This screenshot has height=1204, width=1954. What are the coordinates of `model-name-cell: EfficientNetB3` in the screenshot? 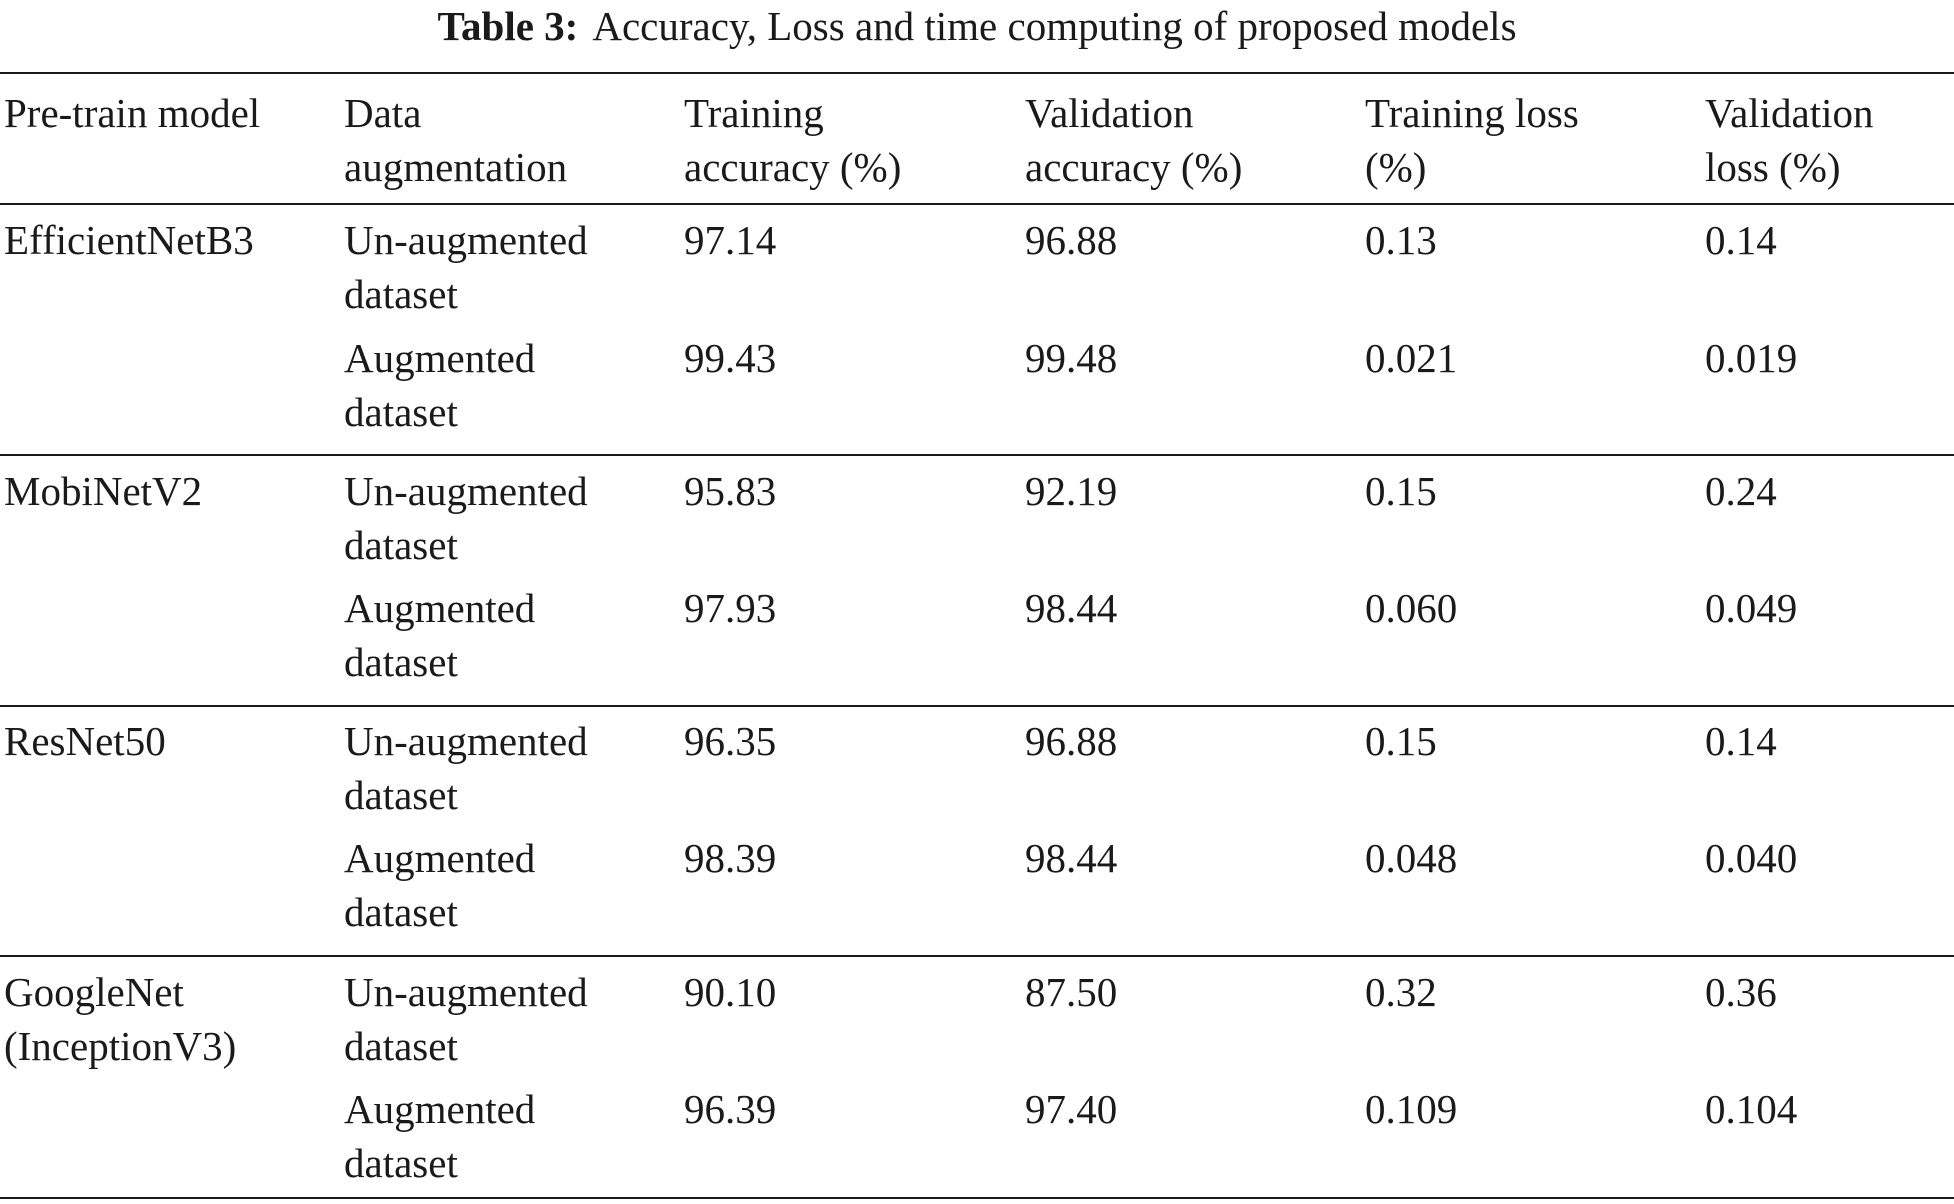 It's located at (129, 240).